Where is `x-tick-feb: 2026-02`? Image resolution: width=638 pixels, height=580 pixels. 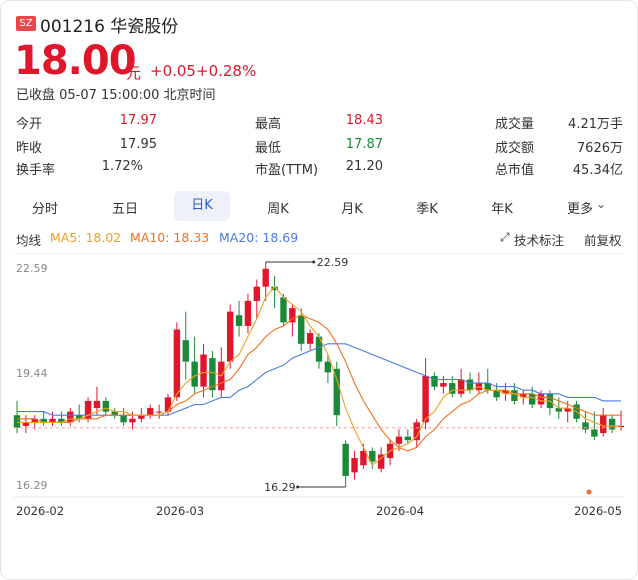 x-tick-feb: 2026-02 is located at coordinates (40, 511).